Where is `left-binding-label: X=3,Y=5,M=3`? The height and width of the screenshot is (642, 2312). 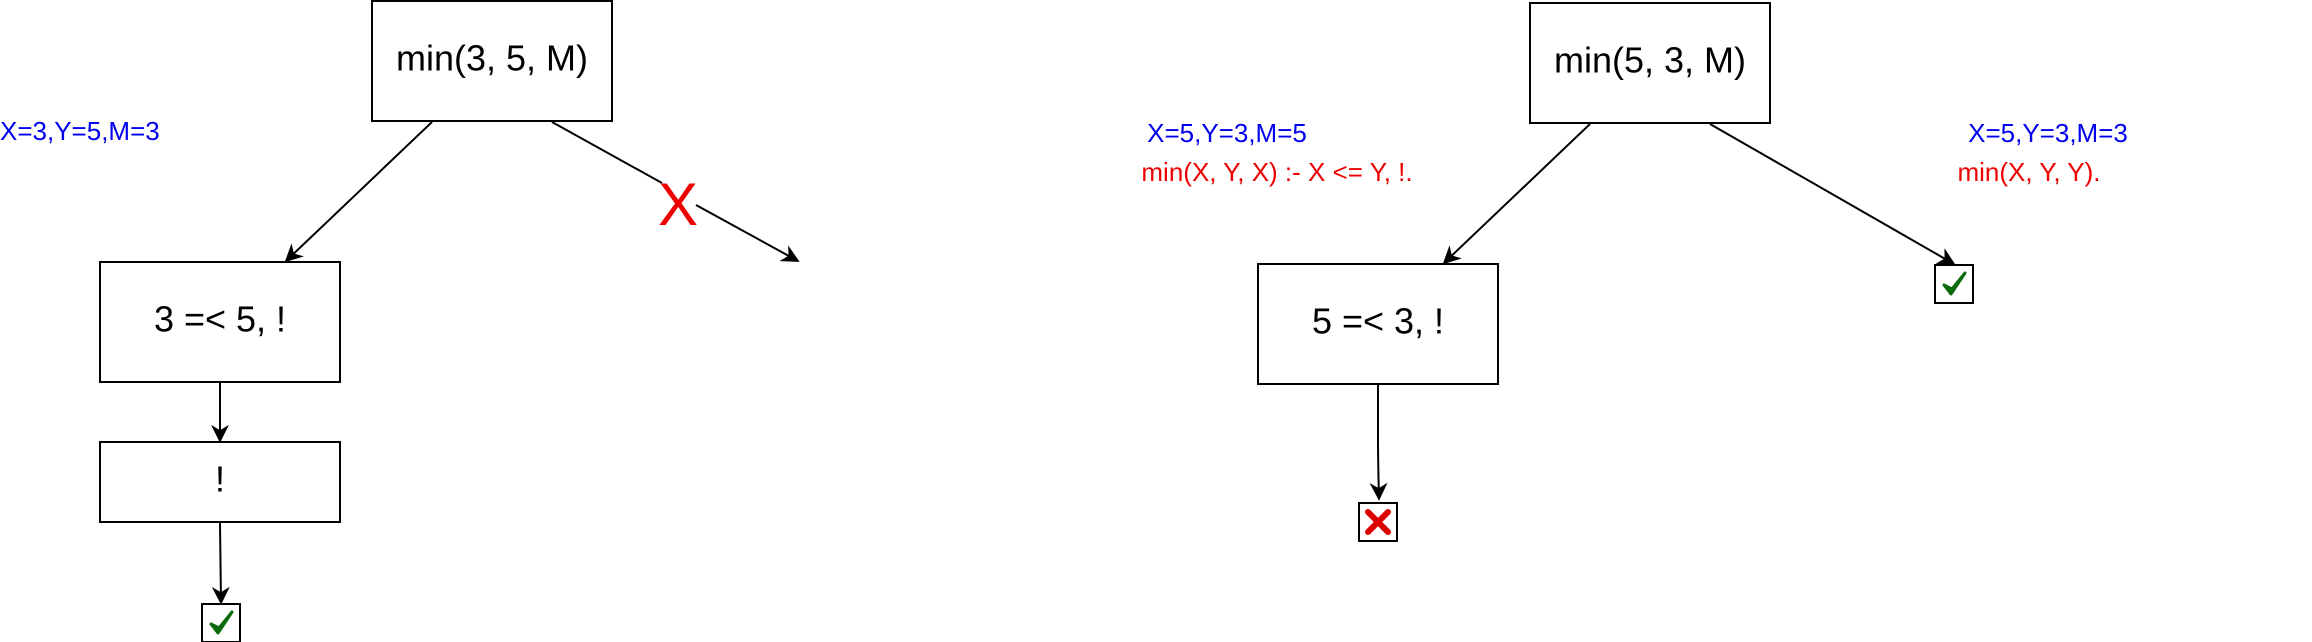 left-binding-label: X=3,Y=5,M=3 is located at coordinates (80, 131).